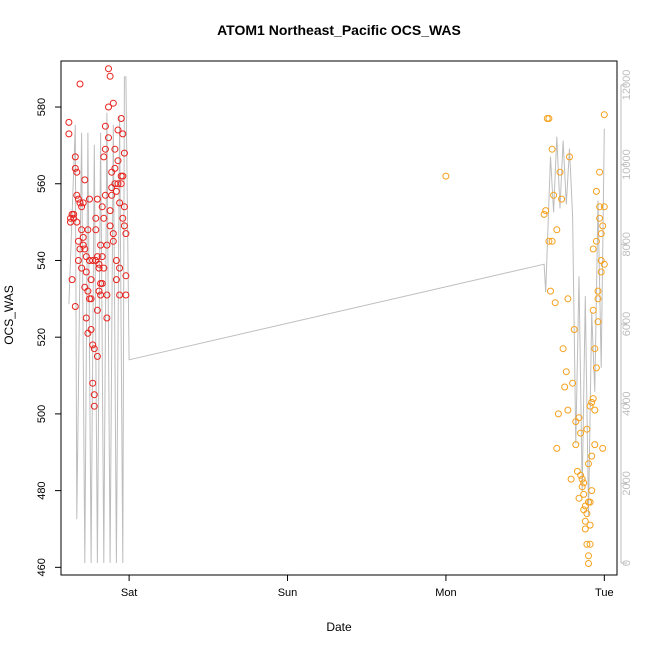  What do you see at coordinates (42, 567) in the screenshot?
I see `y-tick-label: 460` at bounding box center [42, 567].